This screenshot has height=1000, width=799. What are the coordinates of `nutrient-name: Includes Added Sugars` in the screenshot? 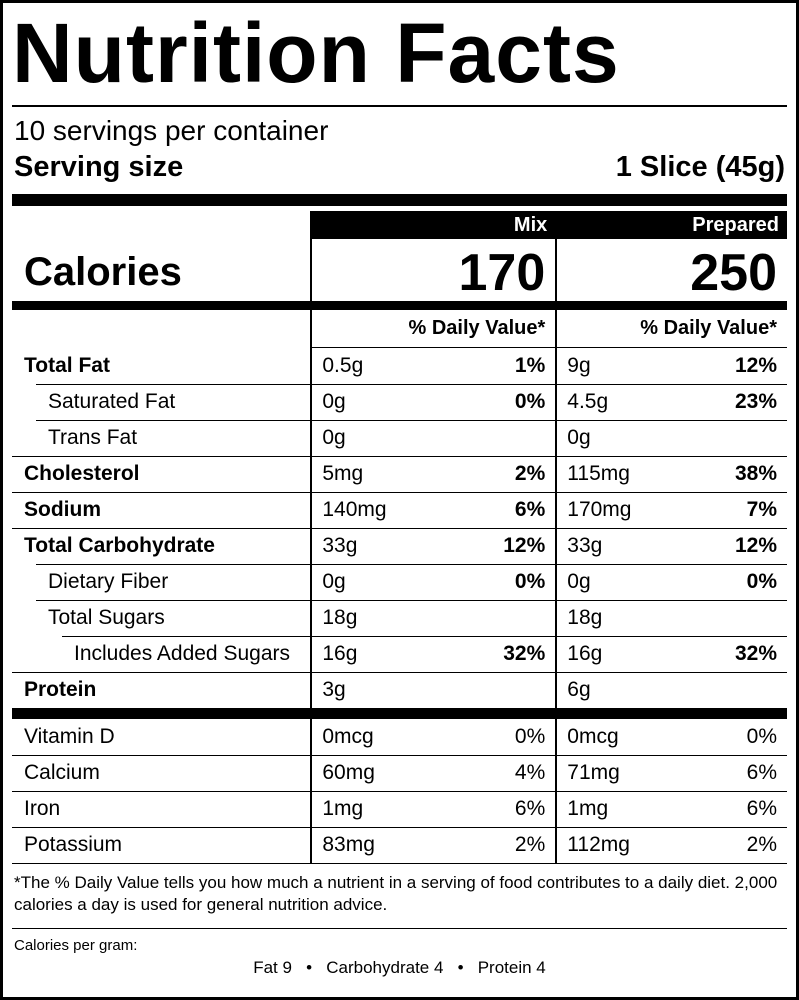 It's located at (182, 653).